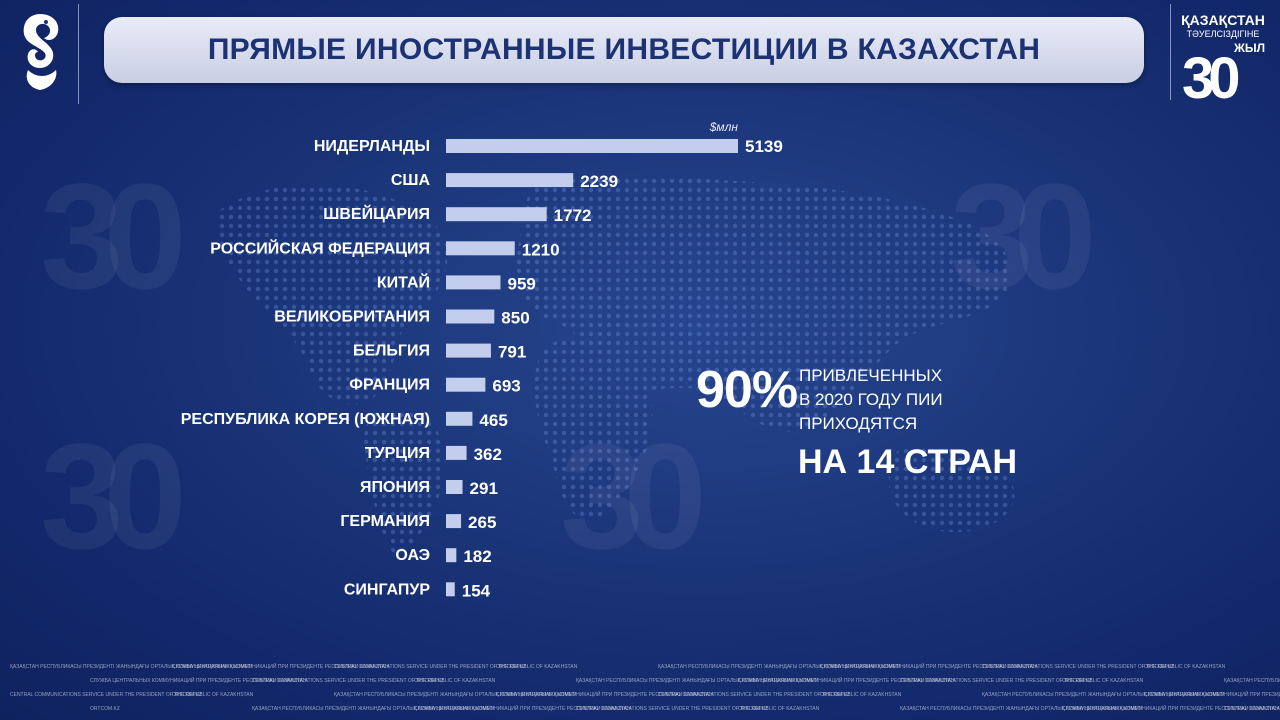  Describe the element at coordinates (488, 454) in the screenshot. I see `value-label: 362` at that location.